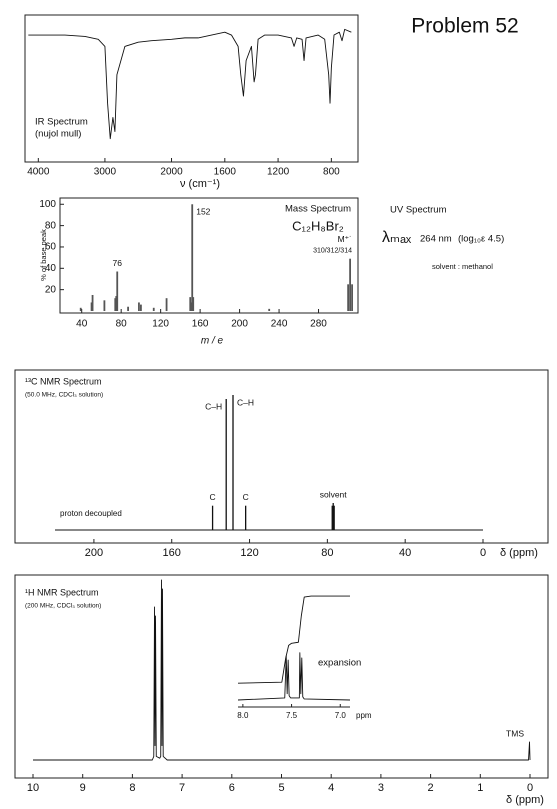  I want to click on c13-subtitle: (50.0 MHz, CDCl₃ solution), so click(64, 395).